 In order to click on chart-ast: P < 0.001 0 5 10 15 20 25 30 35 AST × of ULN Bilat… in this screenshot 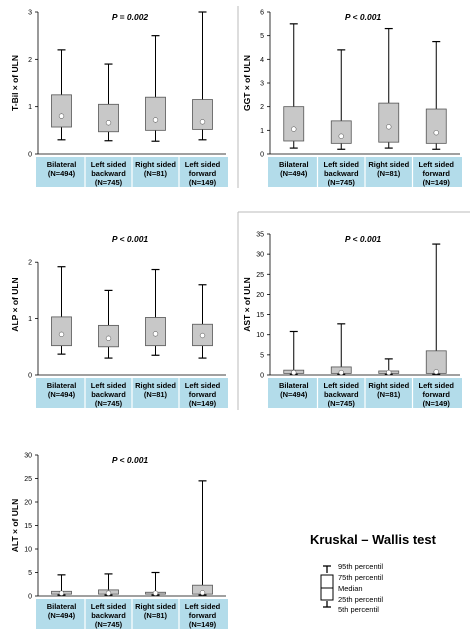, I will do `click(352, 320)`.